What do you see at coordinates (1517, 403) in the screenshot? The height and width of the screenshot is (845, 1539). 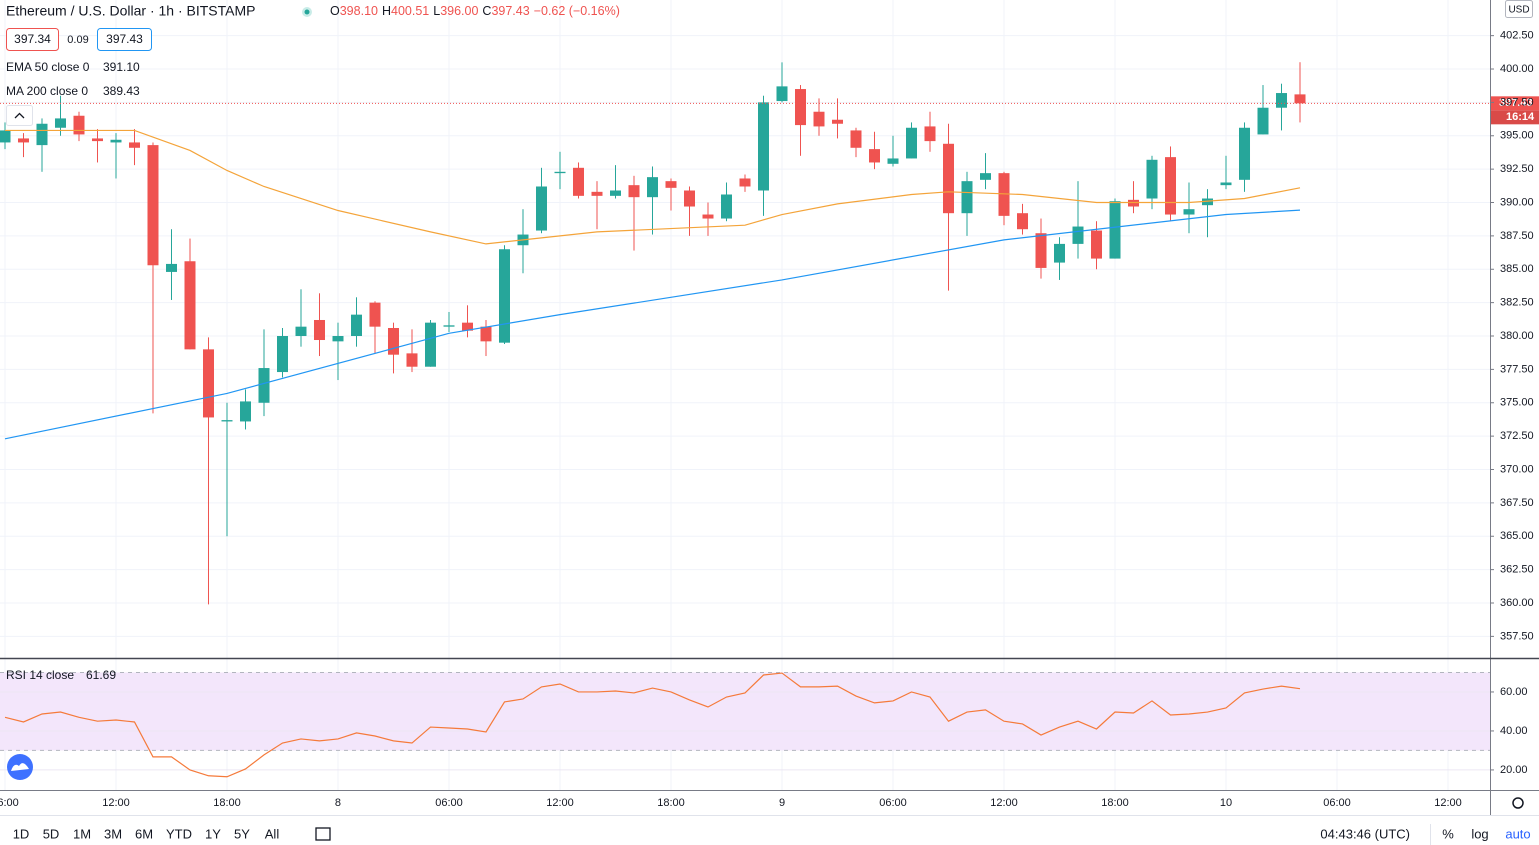 I see `y-tick-label: 375.00` at bounding box center [1517, 403].